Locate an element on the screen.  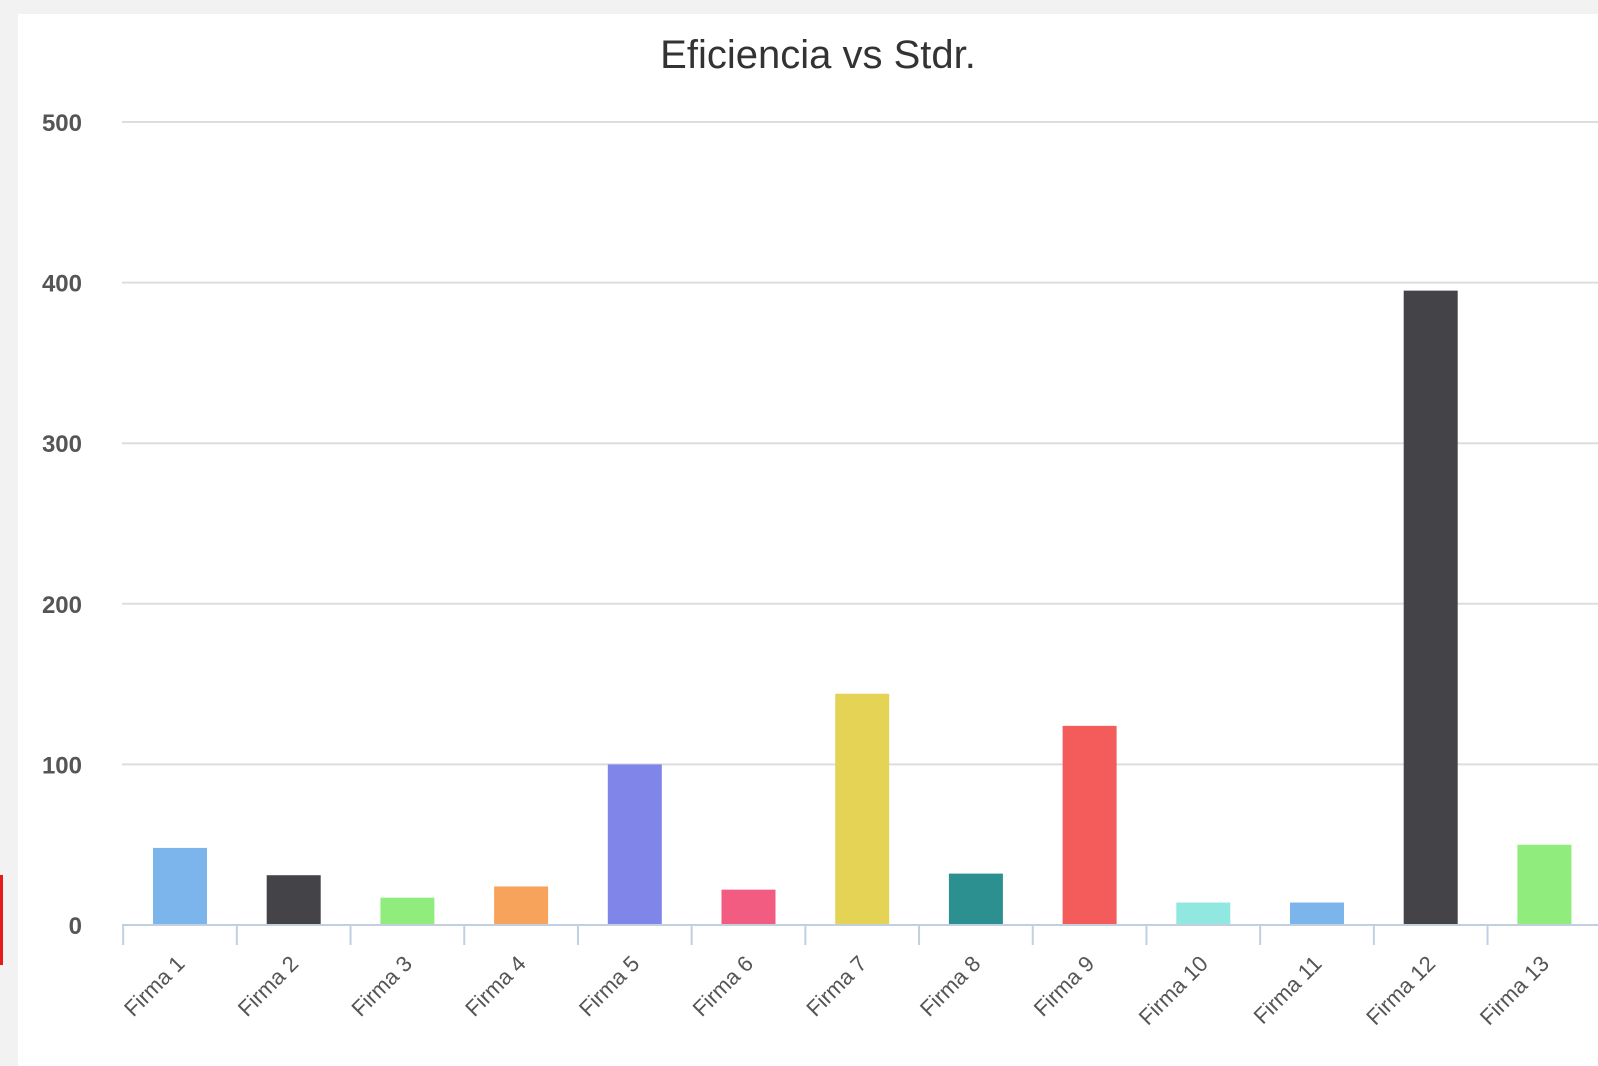
x-tick-label: Firma 5 is located at coordinates (609, 986).